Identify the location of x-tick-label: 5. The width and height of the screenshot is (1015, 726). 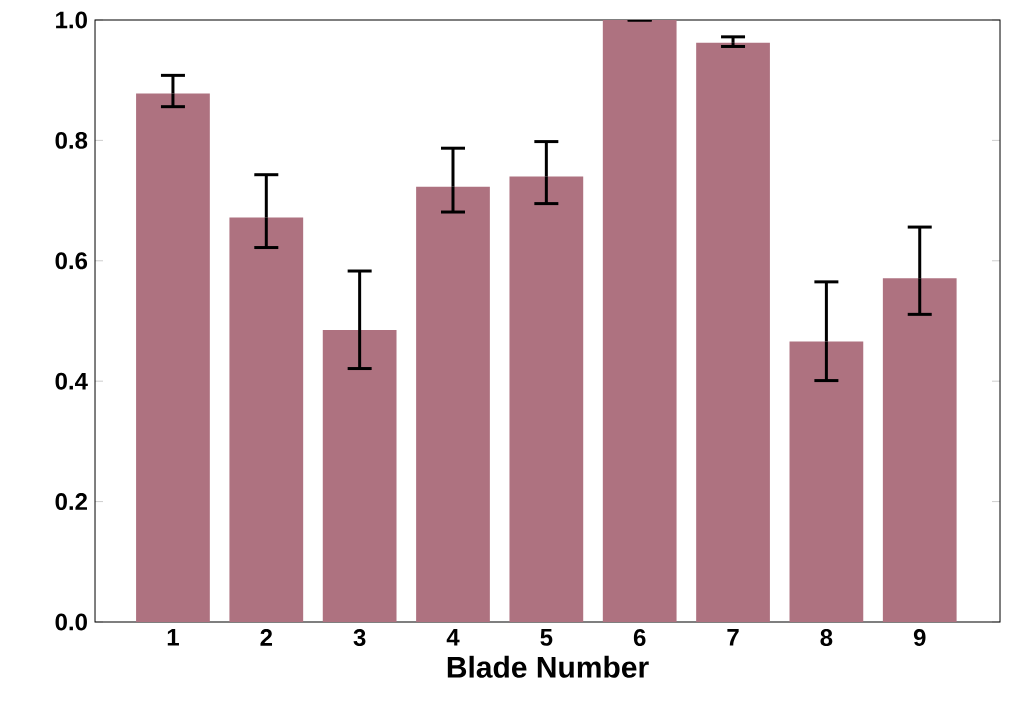
(546, 637).